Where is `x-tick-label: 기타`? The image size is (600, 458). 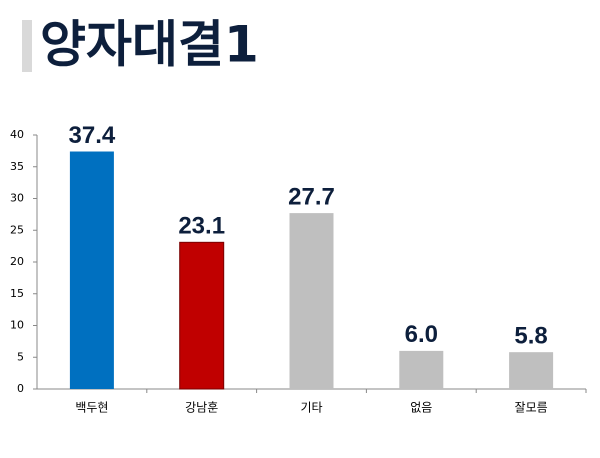 x-tick-label: 기타 is located at coordinates (311, 408).